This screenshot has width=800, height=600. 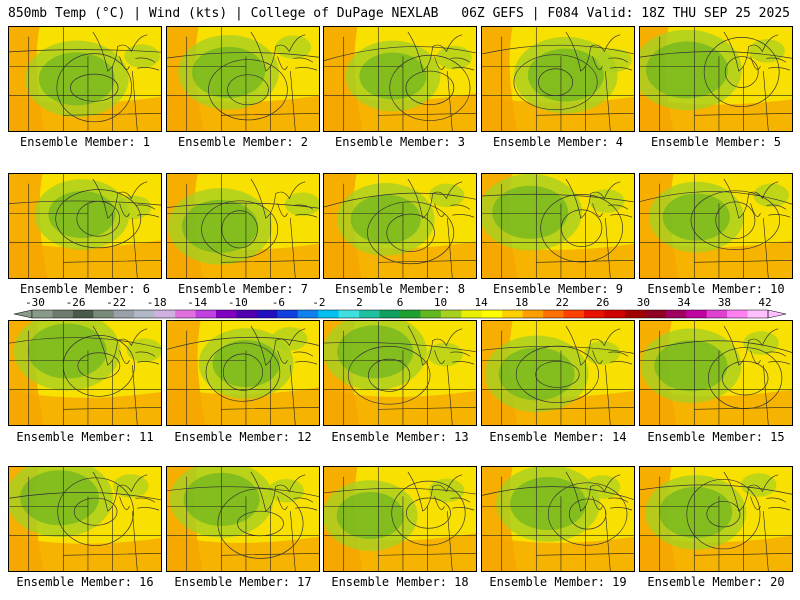 What do you see at coordinates (603, 302) in the screenshot?
I see `colorbar-tick-label: 26` at bounding box center [603, 302].